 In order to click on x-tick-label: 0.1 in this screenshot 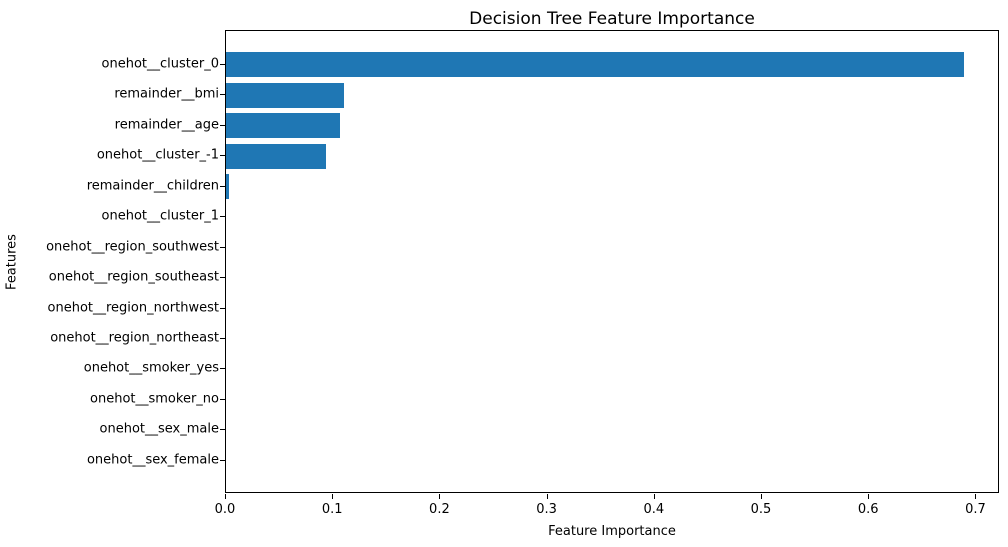, I will do `click(332, 509)`.